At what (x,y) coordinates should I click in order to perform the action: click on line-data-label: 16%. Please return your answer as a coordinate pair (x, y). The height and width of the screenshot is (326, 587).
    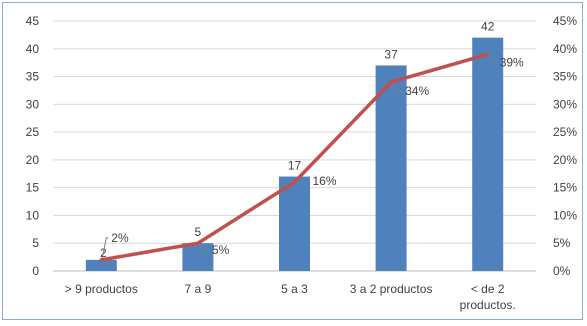
    Looking at the image, I should click on (325, 181).